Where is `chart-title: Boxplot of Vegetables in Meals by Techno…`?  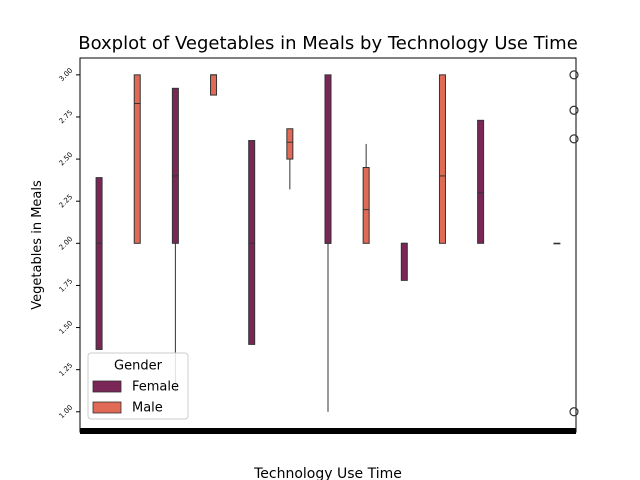 chart-title: Boxplot of Vegetables in Meals by Techno… is located at coordinates (328, 43).